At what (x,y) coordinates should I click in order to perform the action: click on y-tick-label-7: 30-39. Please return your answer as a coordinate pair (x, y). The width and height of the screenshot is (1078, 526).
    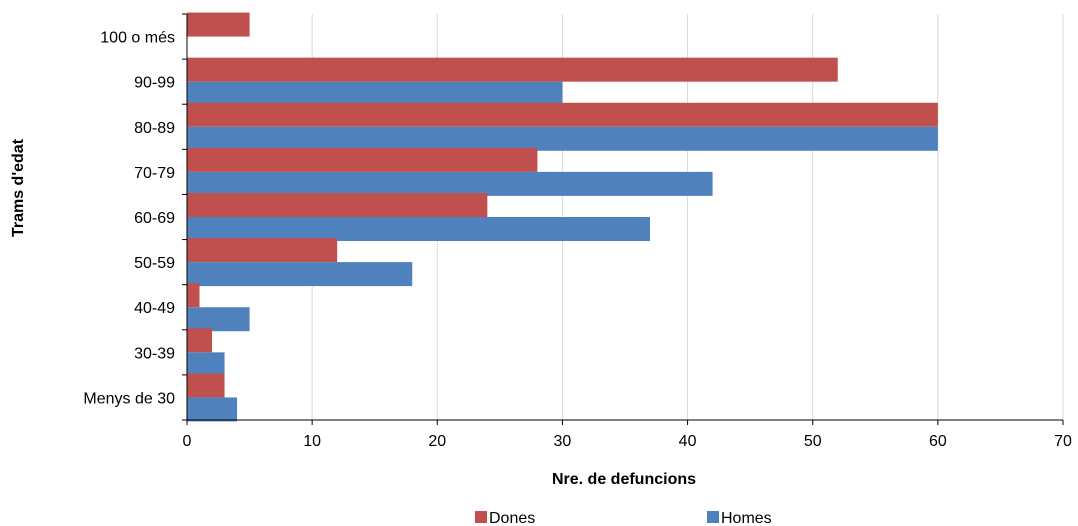
    Looking at the image, I should click on (154, 353).